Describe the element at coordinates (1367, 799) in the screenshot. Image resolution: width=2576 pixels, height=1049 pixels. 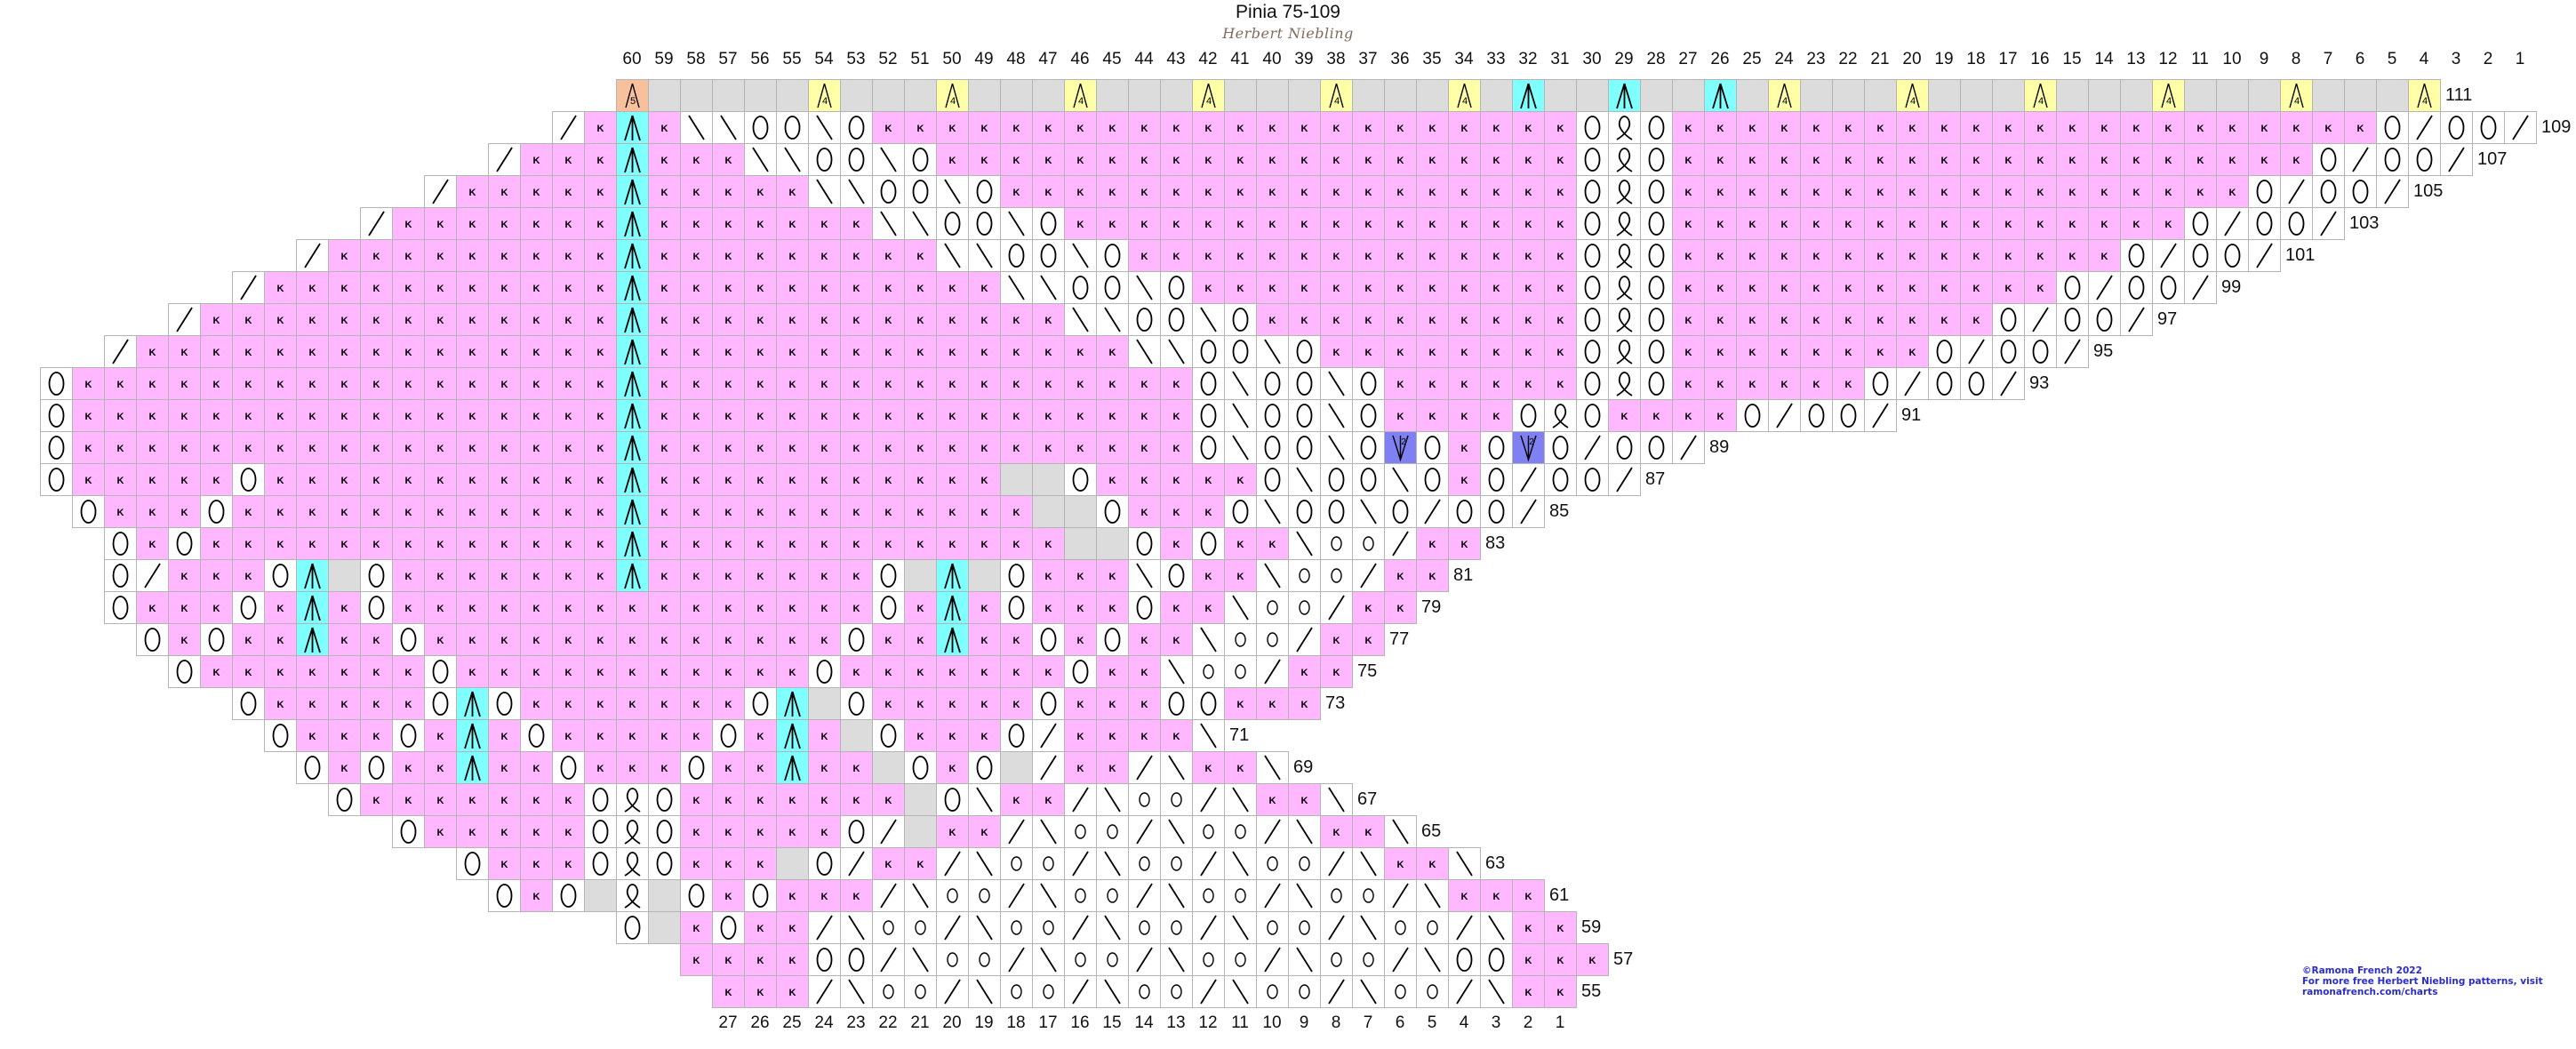
I see `row-number-label: 67` at that location.